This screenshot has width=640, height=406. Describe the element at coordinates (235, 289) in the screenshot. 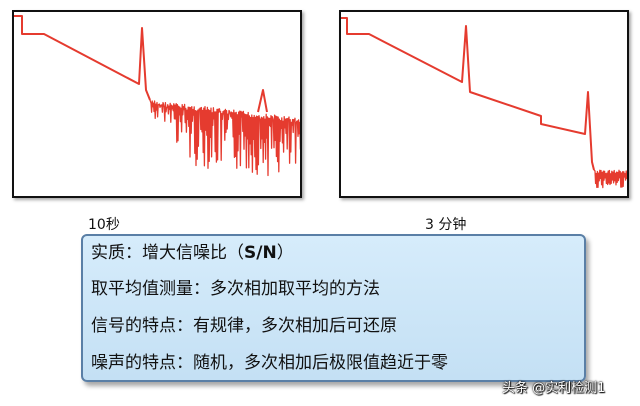

I see `callout-line-averaging: 取平均值测量：多次相加取平均的方法` at that location.